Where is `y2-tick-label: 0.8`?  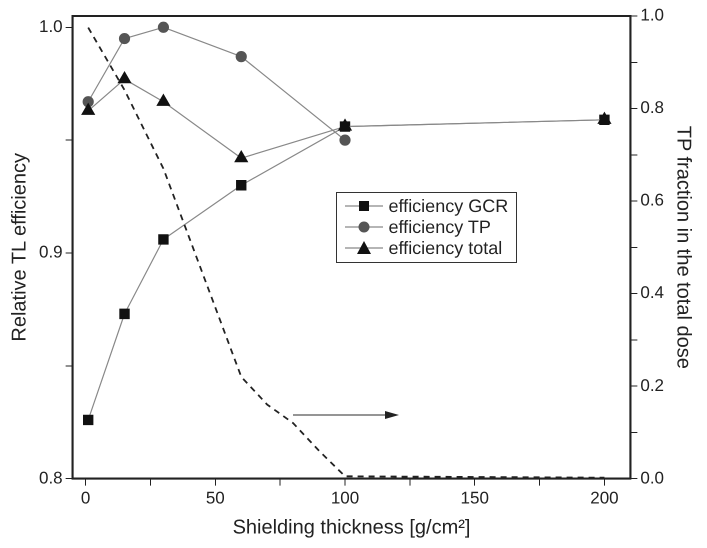 y2-tick-label: 0.8 is located at coordinates (652, 108).